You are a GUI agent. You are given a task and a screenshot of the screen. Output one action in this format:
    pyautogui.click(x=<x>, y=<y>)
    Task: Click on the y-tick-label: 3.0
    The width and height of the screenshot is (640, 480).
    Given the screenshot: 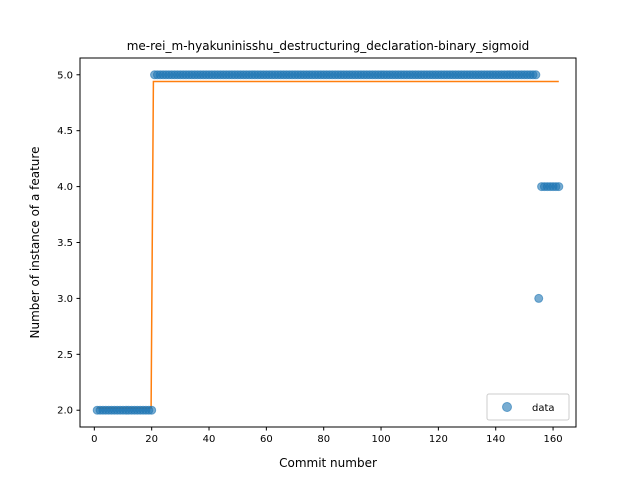 What is the action you would take?
    pyautogui.click(x=65, y=299)
    